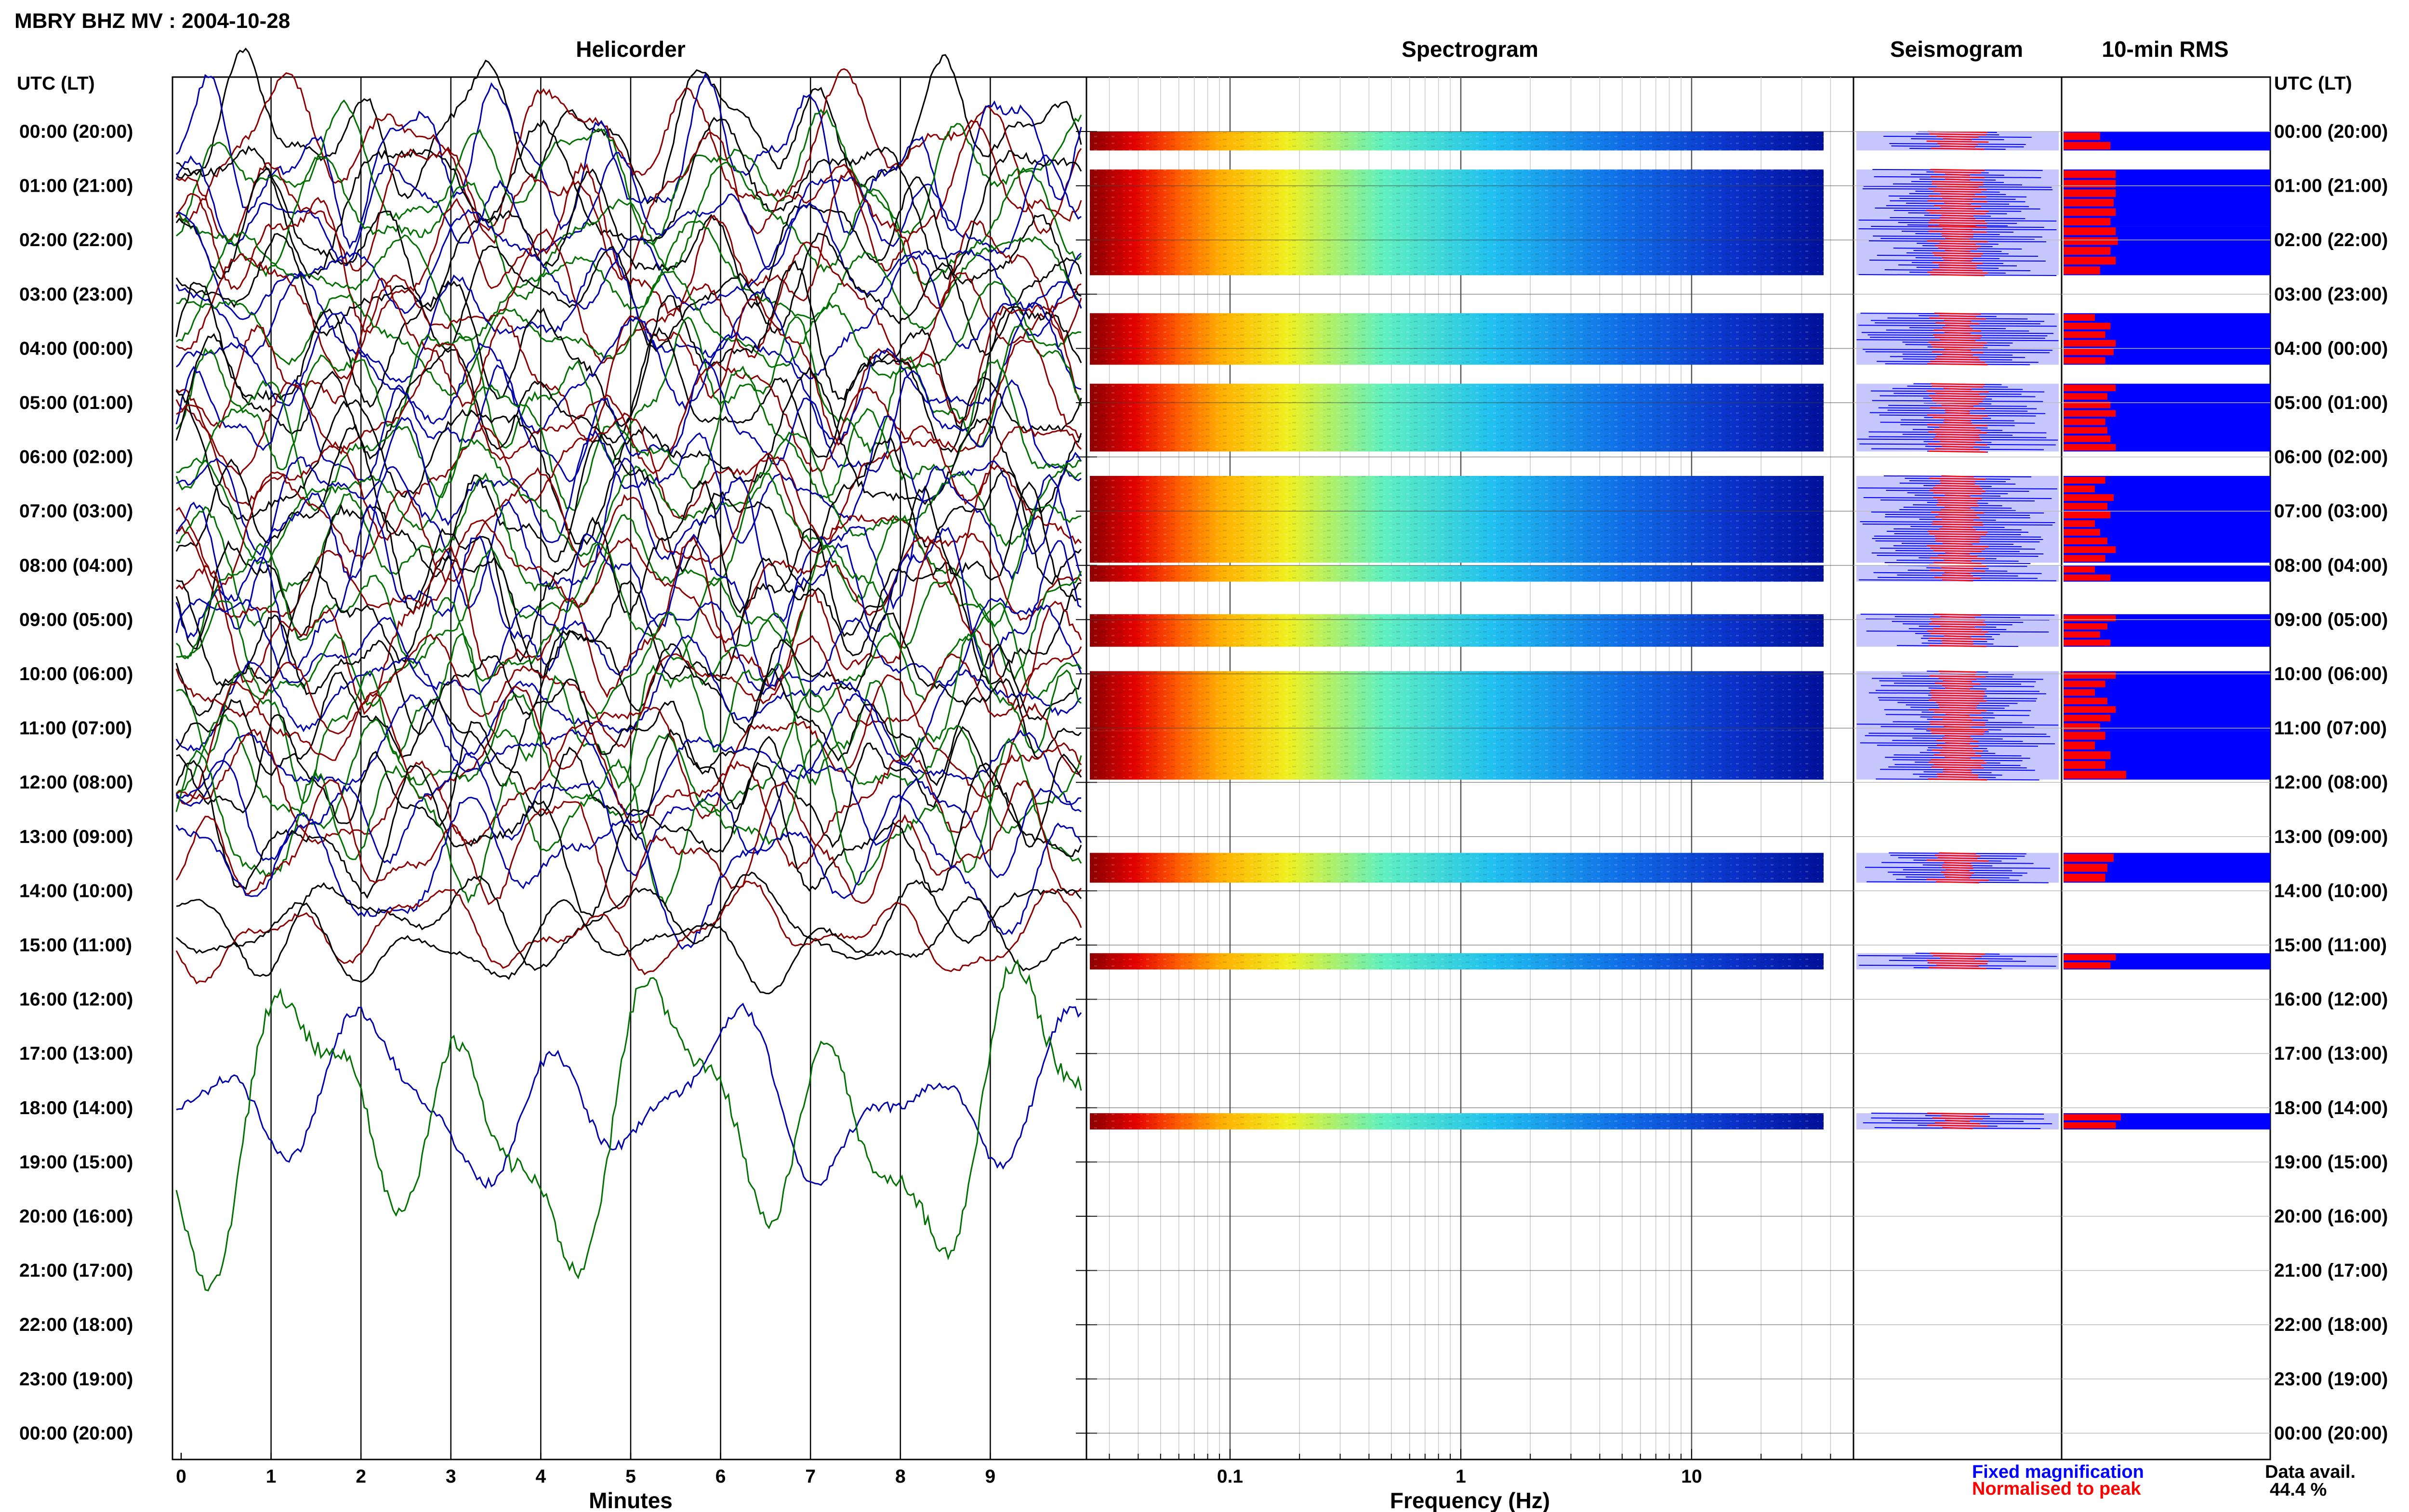 The height and width of the screenshot is (1512, 2409). What do you see at coordinates (451, 1476) in the screenshot?
I see `minute-tick-label: 3` at bounding box center [451, 1476].